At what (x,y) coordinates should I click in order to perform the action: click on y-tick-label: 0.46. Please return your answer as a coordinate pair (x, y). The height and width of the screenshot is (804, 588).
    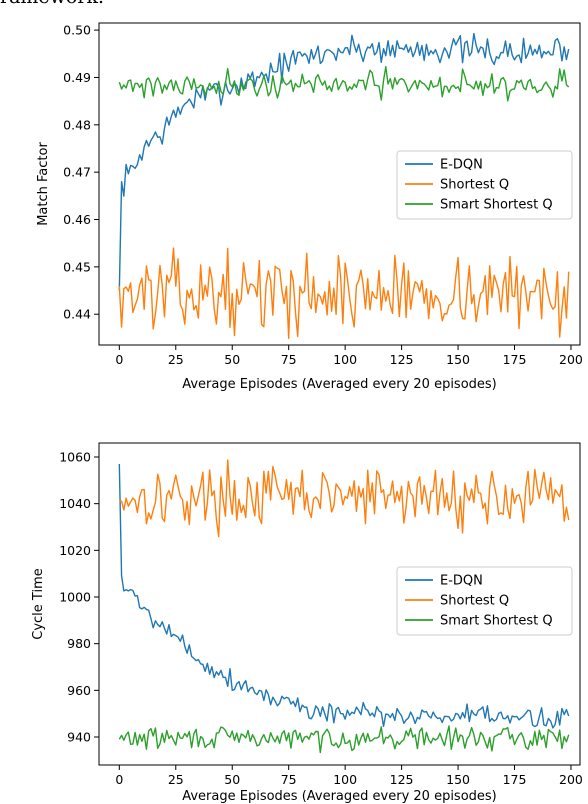
    Looking at the image, I should click on (77, 219).